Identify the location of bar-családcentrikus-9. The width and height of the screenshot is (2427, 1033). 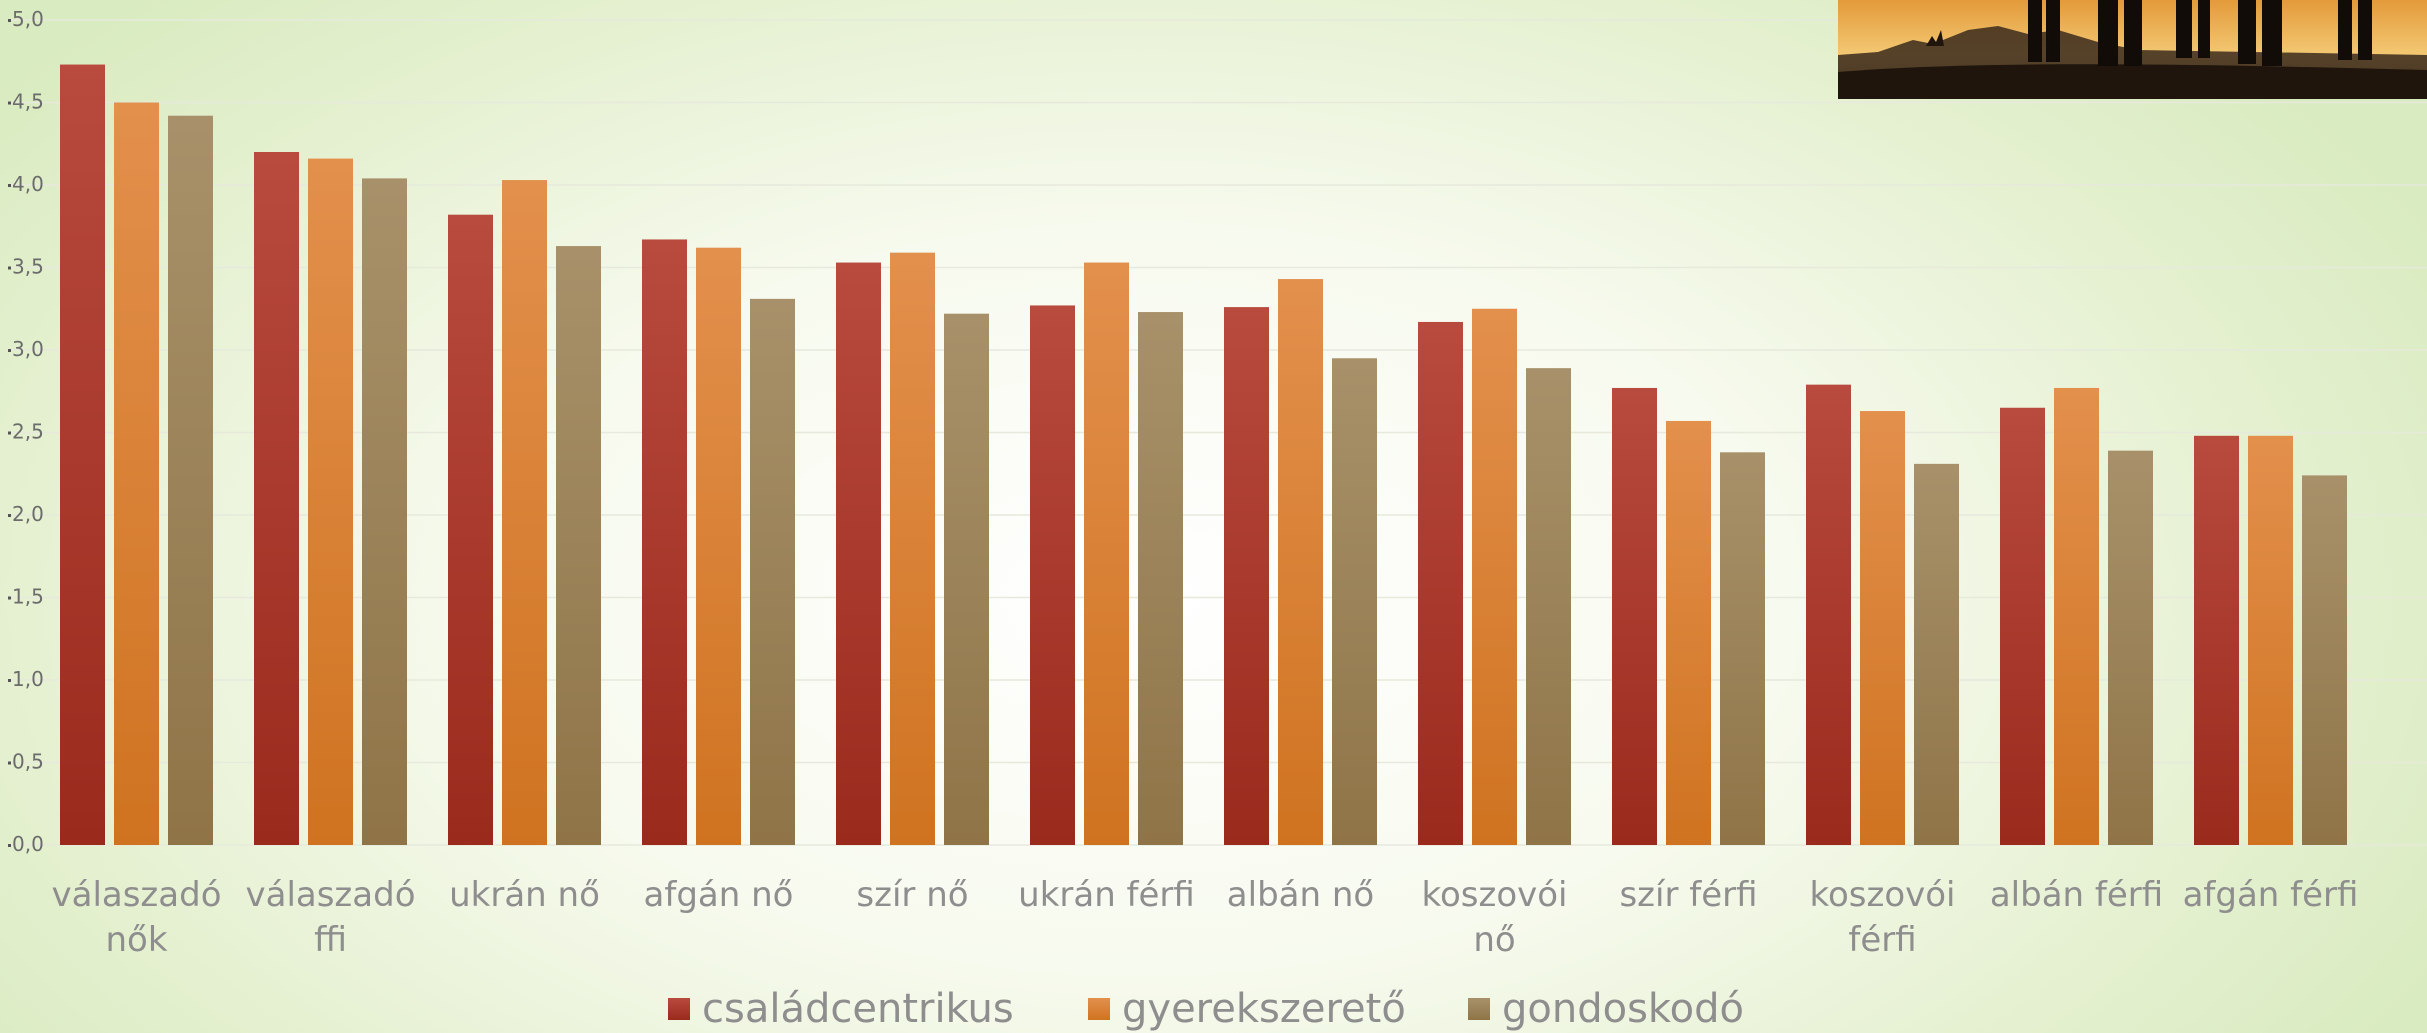
(1828, 614).